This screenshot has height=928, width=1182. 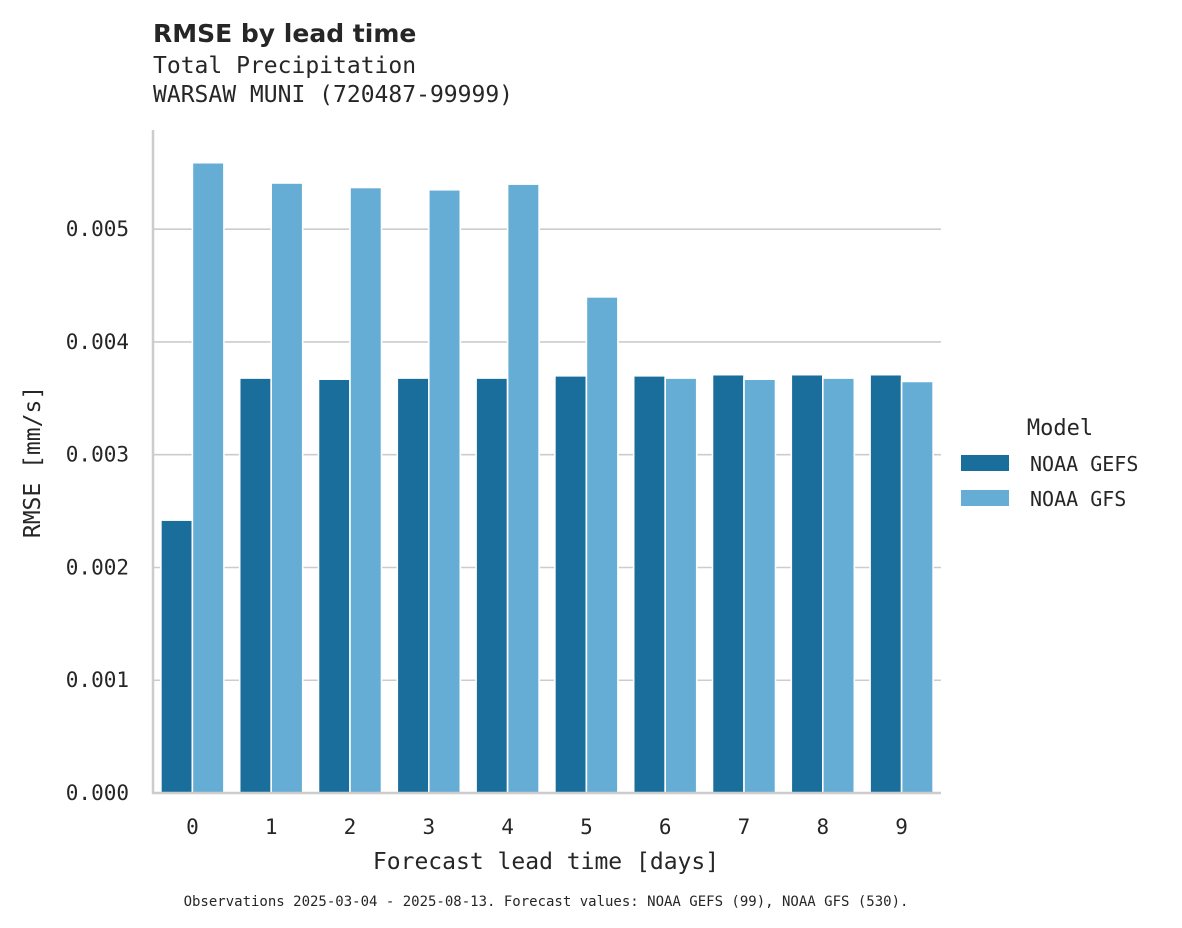 What do you see at coordinates (822, 827) in the screenshot?
I see `x-tick-label: 8` at bounding box center [822, 827].